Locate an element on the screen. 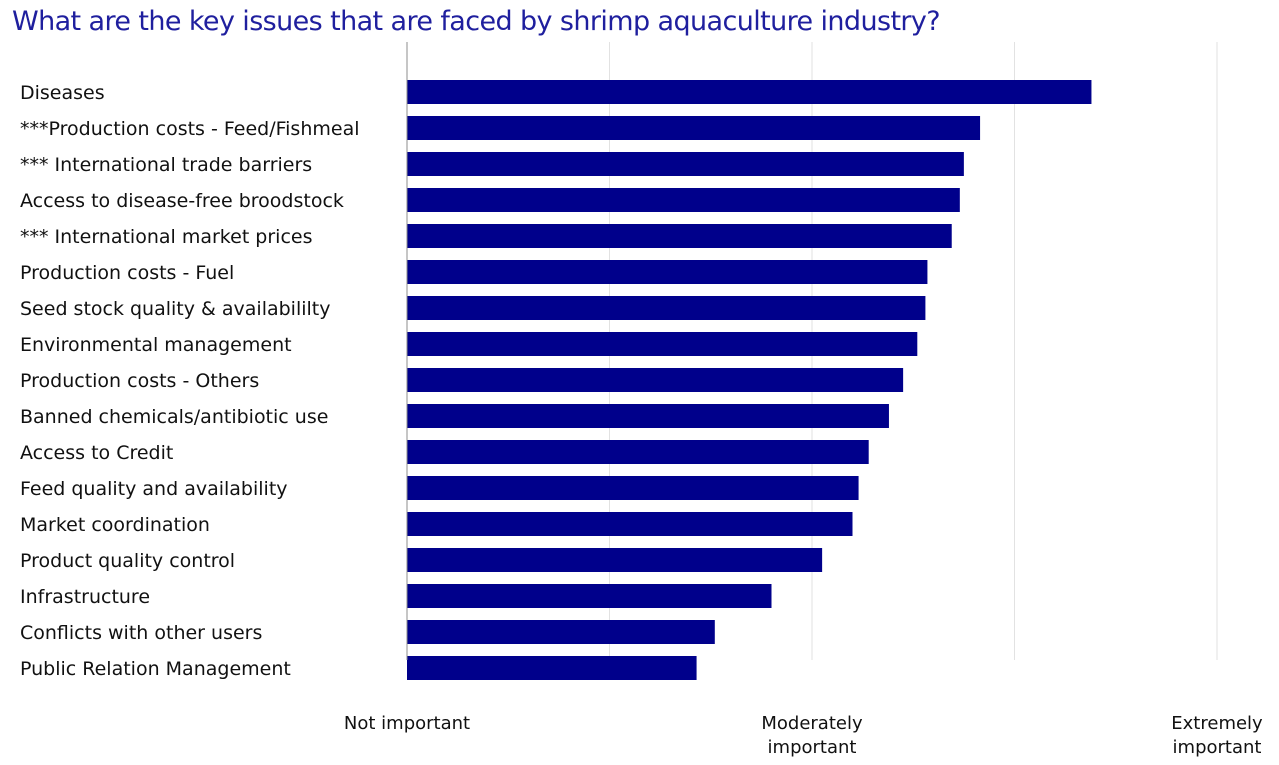 The width and height of the screenshot is (1279, 765). category-label: Banned chemicals/antibiotic use is located at coordinates (174, 417).